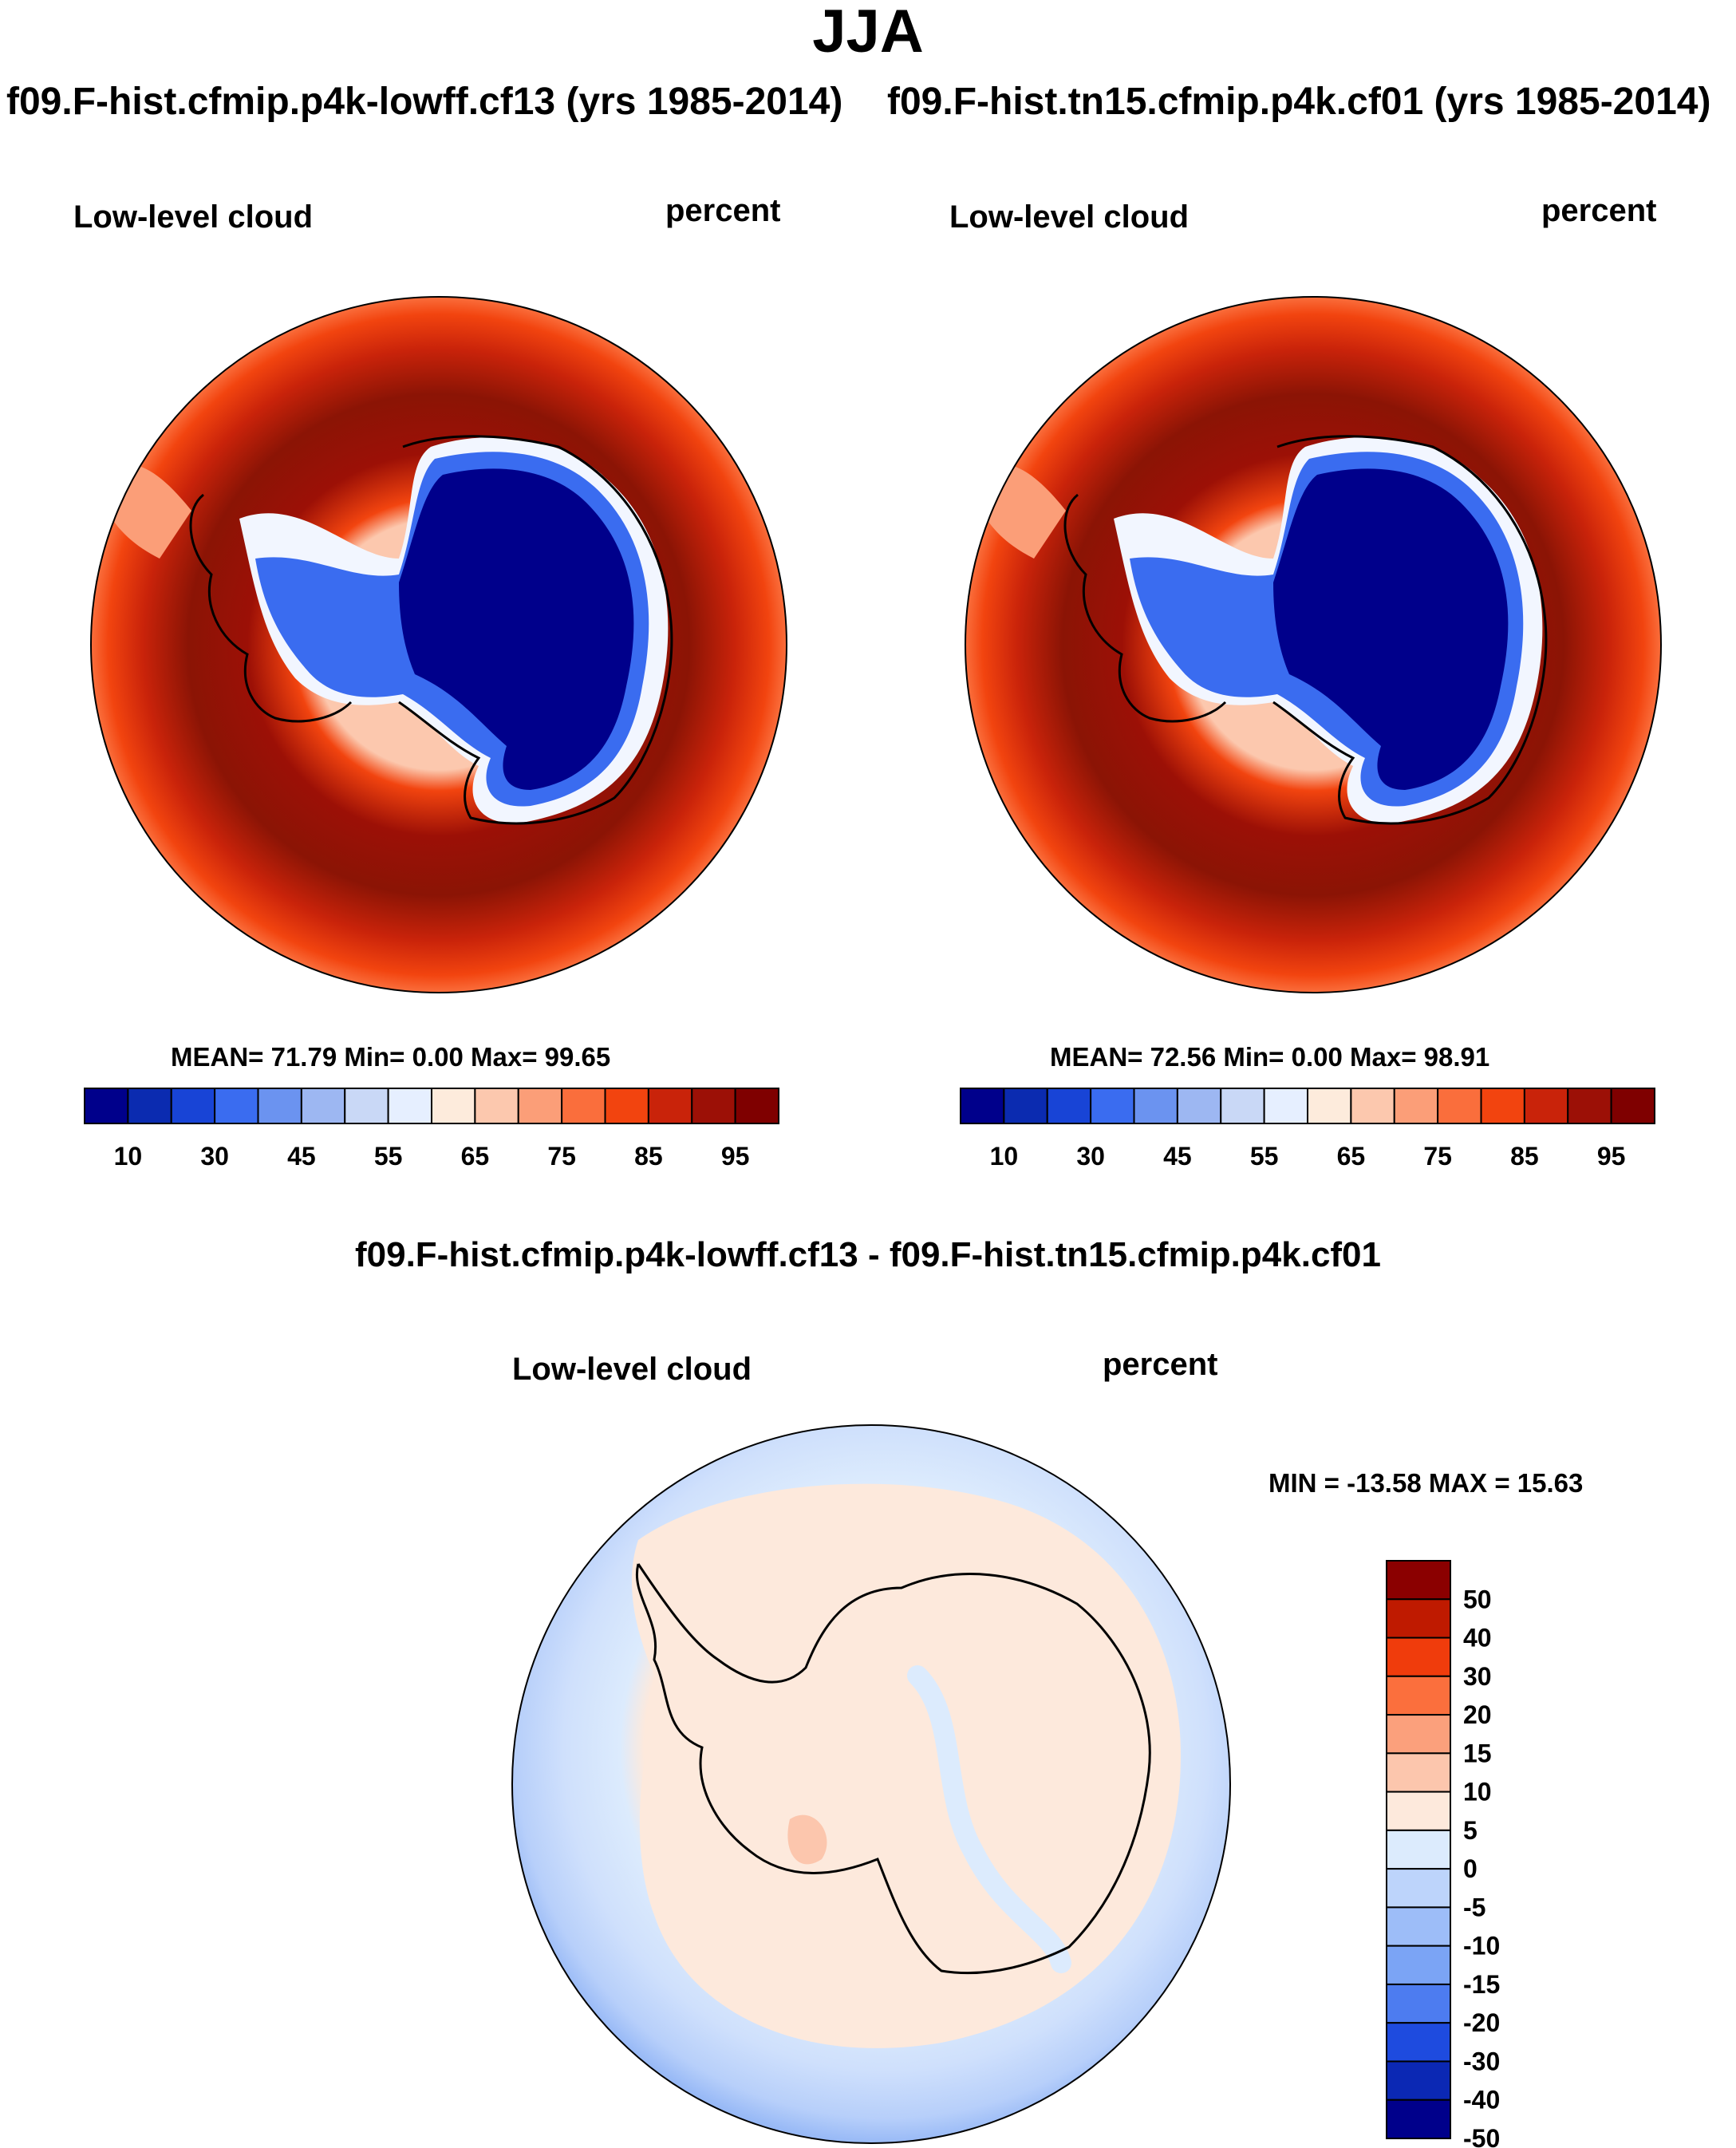 The height and width of the screenshot is (2148, 1736). I want to click on left-map-border, so click(438, 644).